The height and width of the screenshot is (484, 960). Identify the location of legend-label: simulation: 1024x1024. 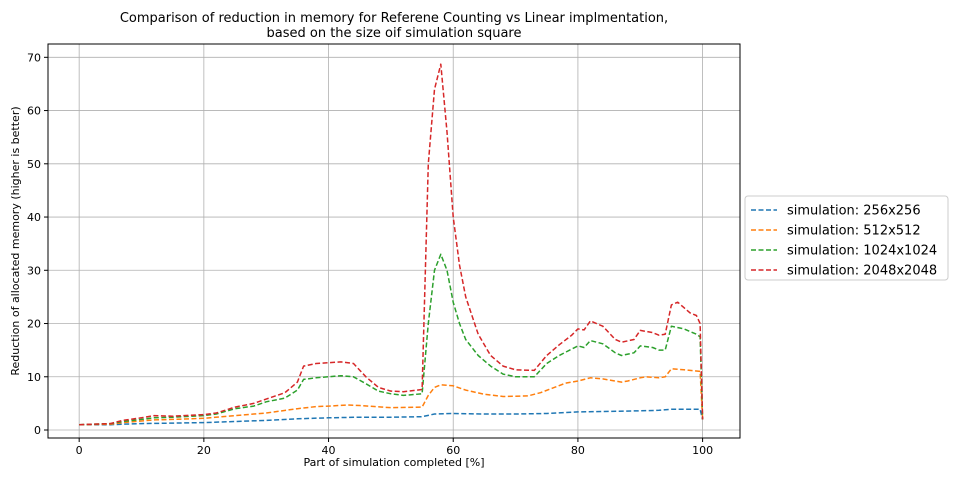
(862, 251).